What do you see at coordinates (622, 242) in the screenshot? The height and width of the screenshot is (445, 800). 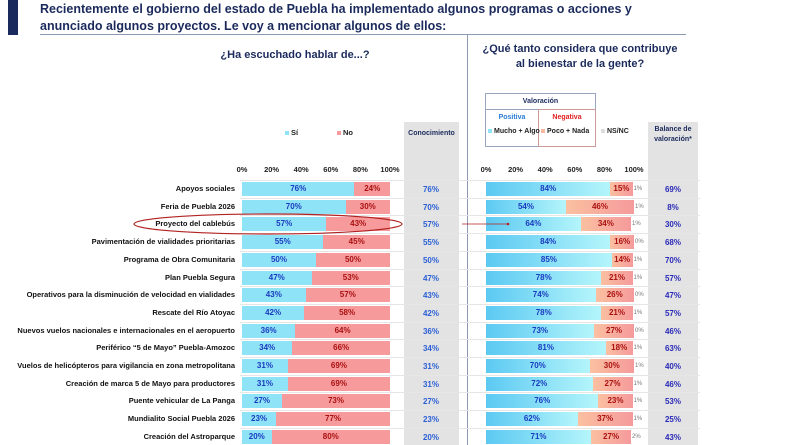 I see `bar-poco-nada: 16%` at bounding box center [622, 242].